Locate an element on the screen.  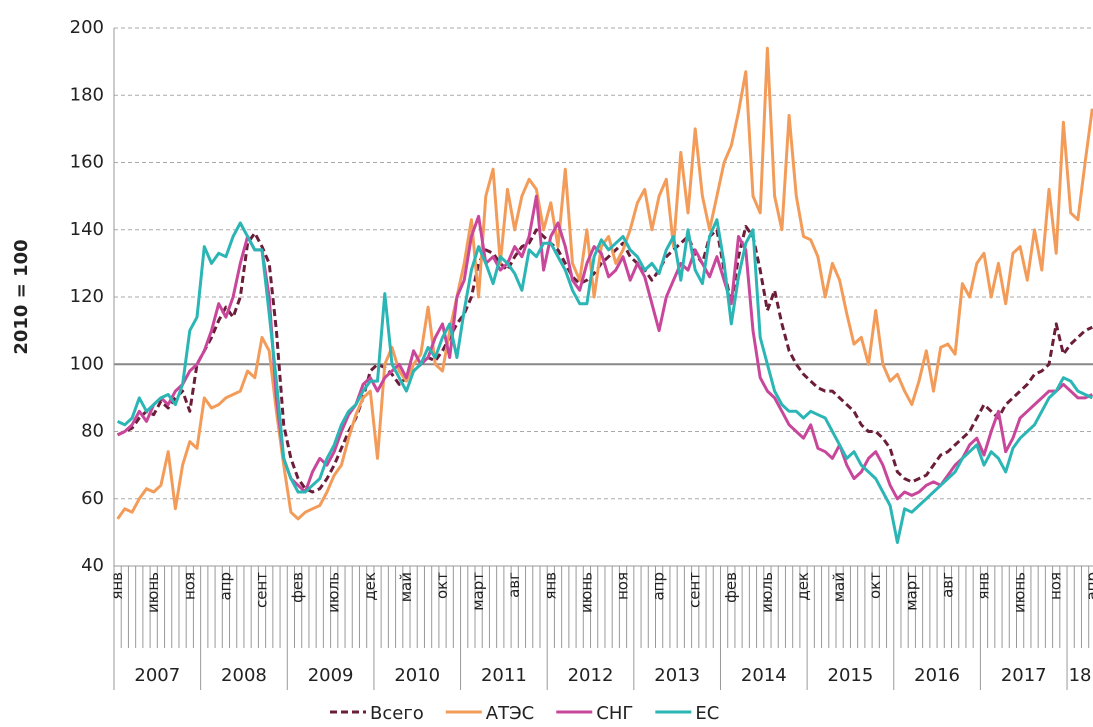
year-label: 2016 is located at coordinates (937, 675).